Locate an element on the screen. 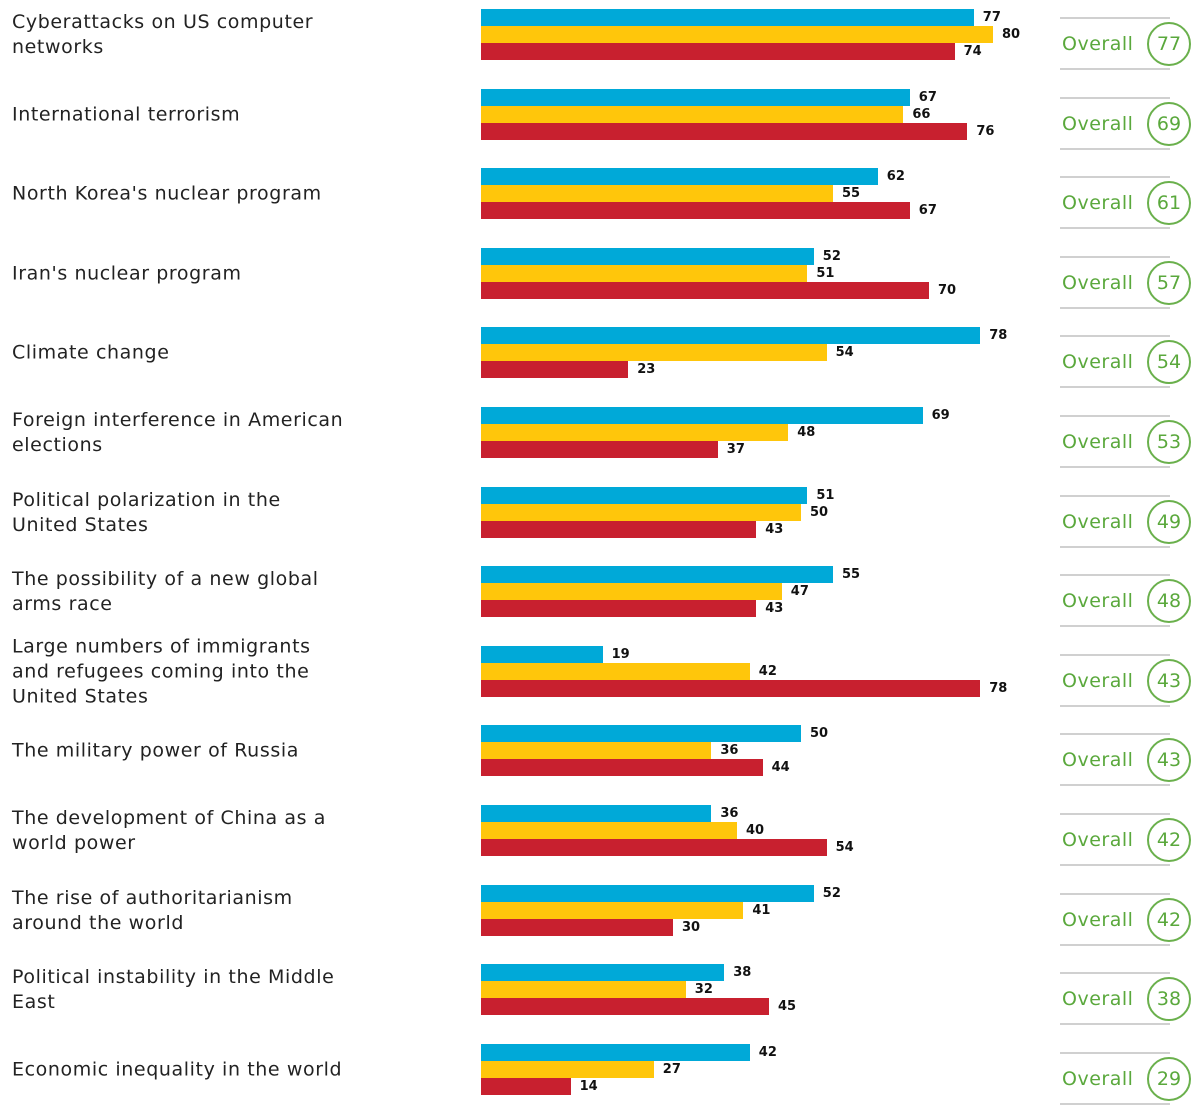 Image resolution: width=1197 pixels, height=1105 pixels. overall-value: 49 is located at coordinates (1169, 521).